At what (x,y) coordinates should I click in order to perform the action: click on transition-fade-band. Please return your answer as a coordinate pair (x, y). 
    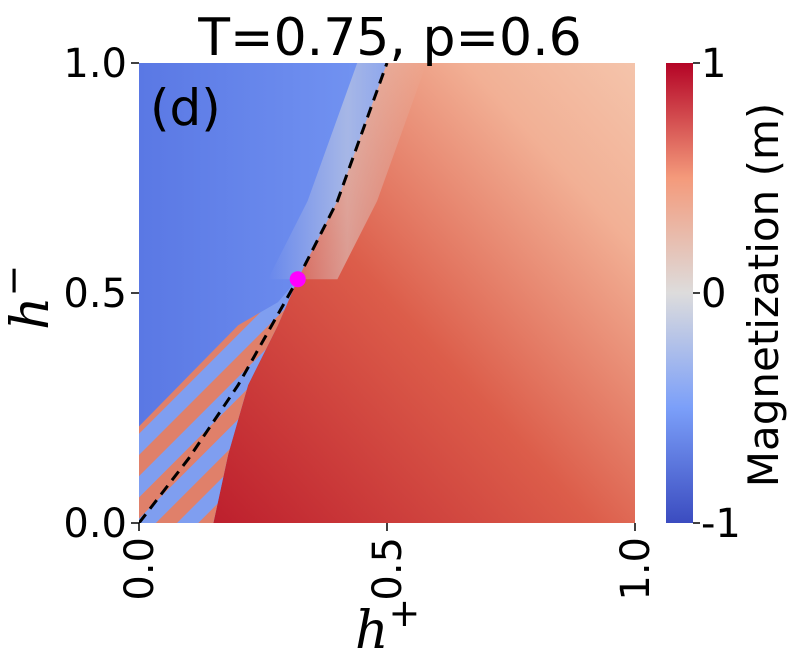
    Looking at the image, I should click on (347, 171).